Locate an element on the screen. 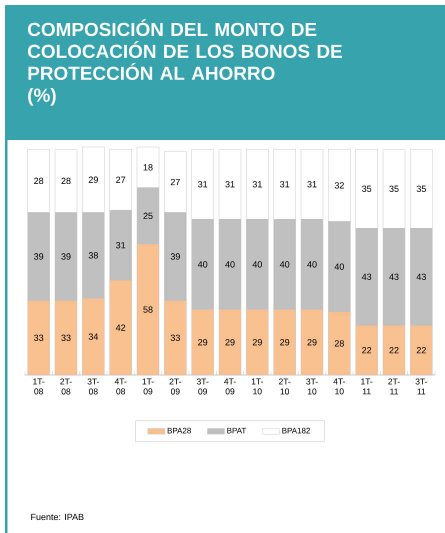  x-tick-label: 2T-11 is located at coordinates (394, 386).